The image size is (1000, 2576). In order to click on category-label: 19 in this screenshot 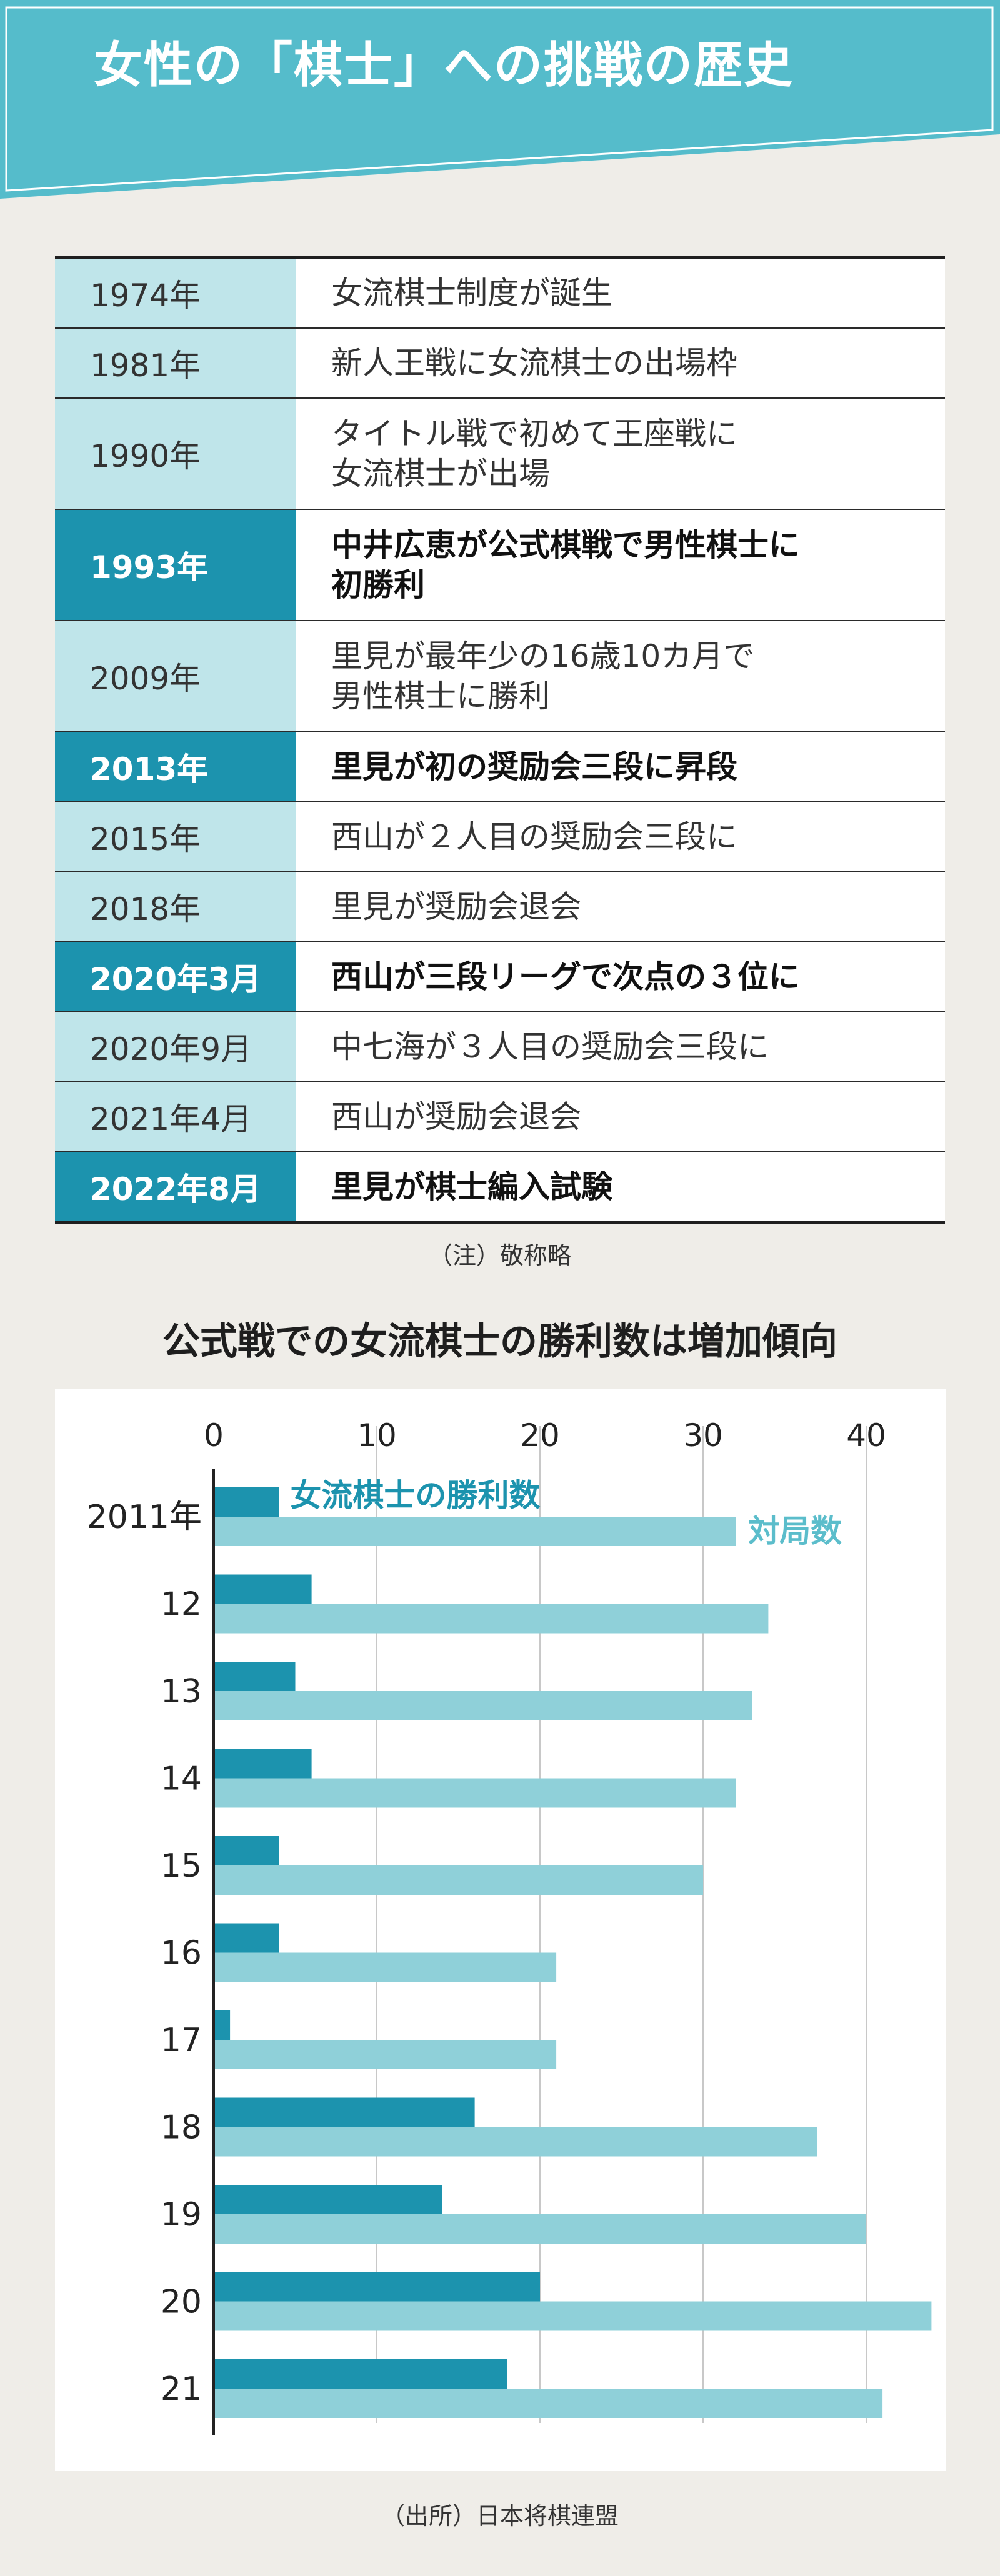, I will do `click(182, 2215)`.